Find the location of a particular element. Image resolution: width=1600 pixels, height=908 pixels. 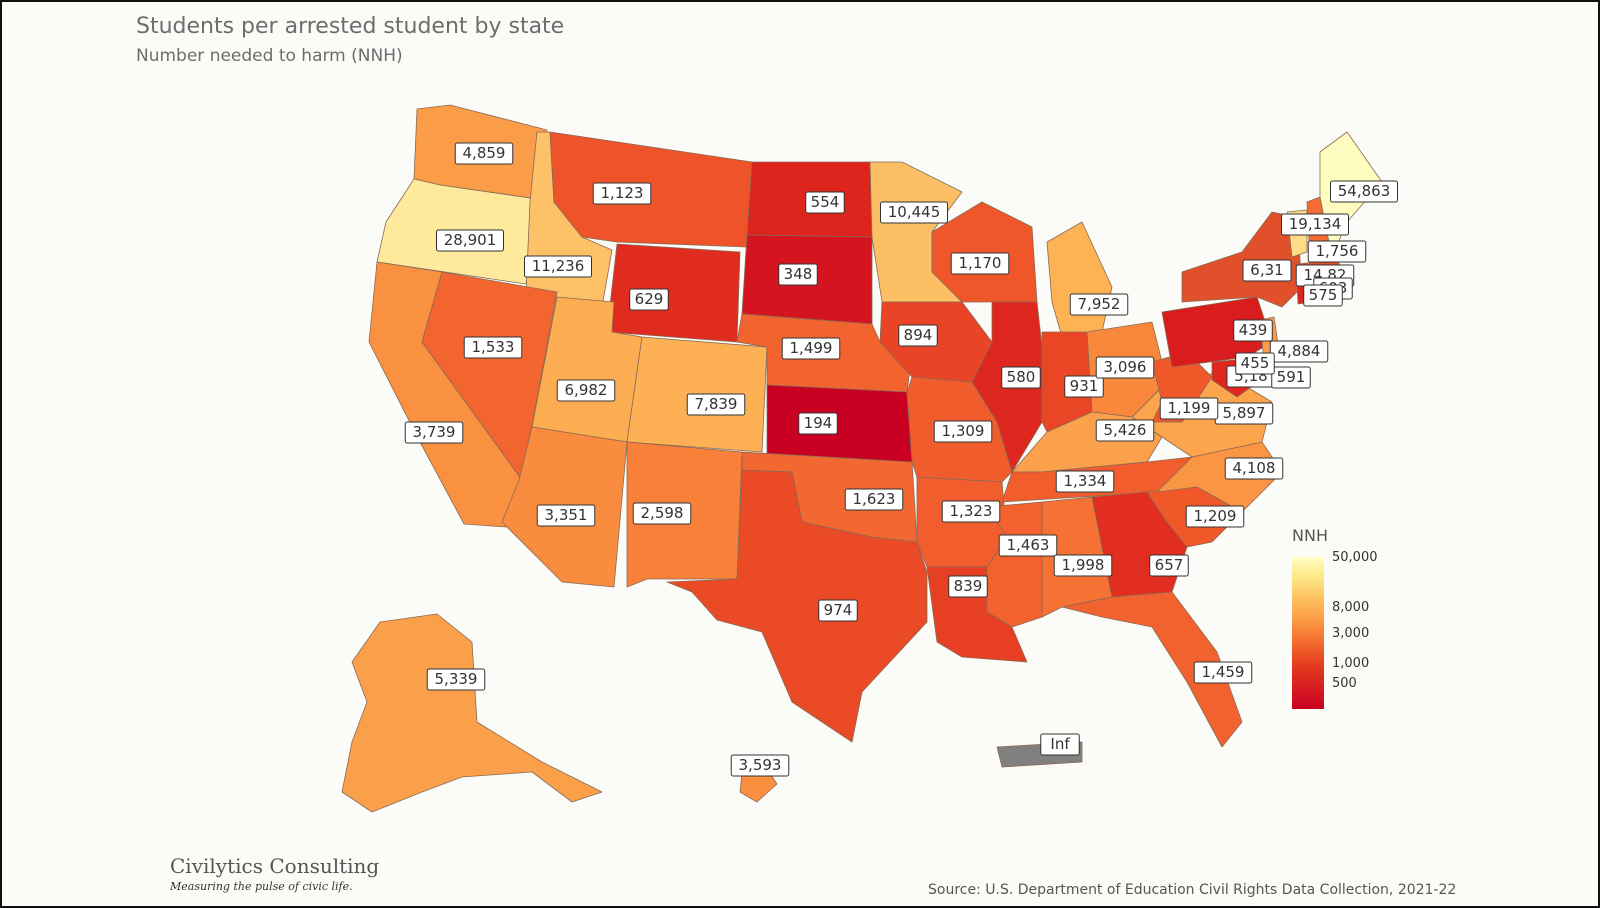

state-value-ga: 657 is located at coordinates (1169, 565).